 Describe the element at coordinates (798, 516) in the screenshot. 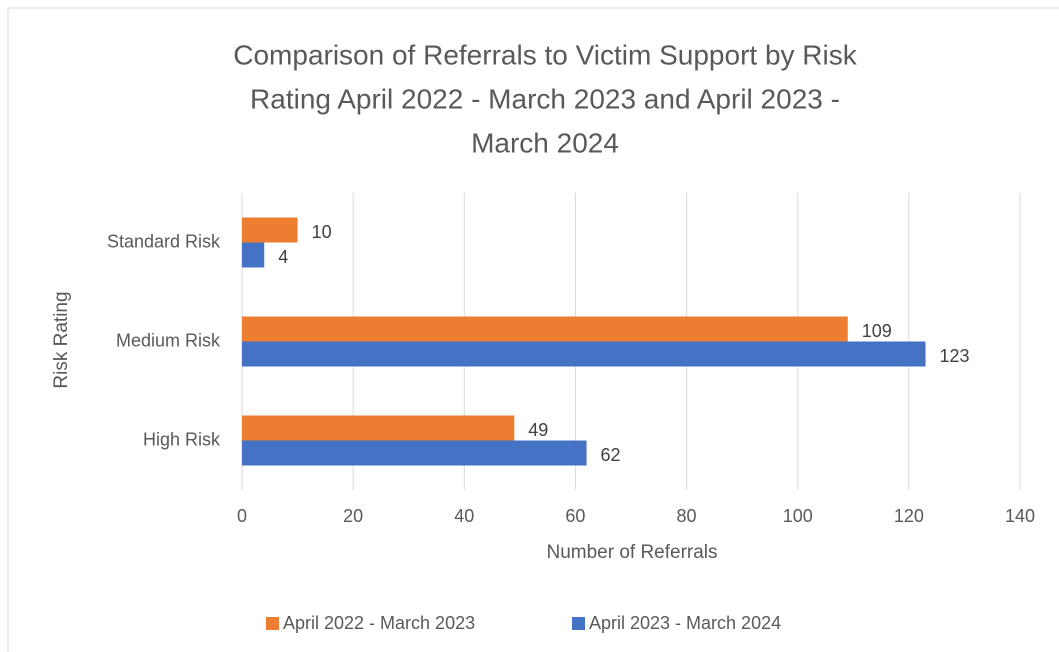

I see `x-tick-label: 100` at that location.